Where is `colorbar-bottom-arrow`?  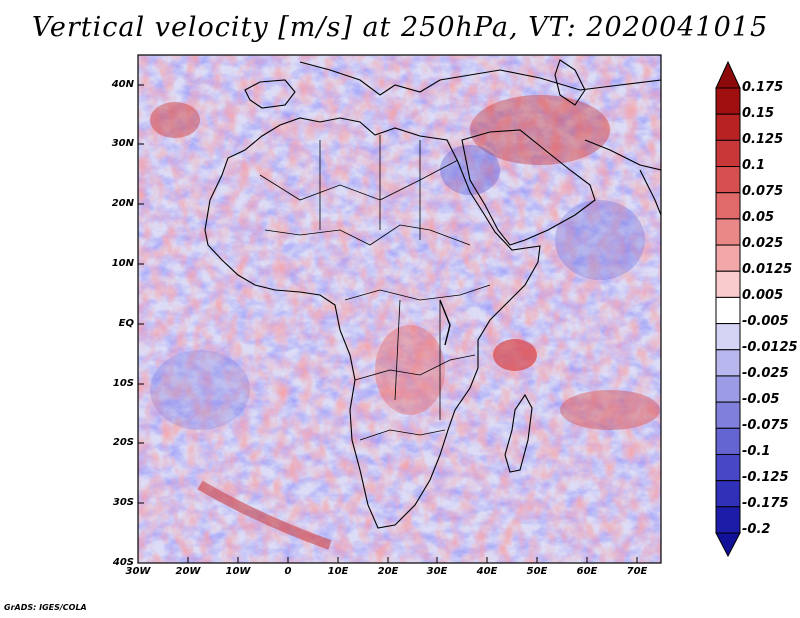
colorbar-bottom-arrow is located at coordinates (728, 545).